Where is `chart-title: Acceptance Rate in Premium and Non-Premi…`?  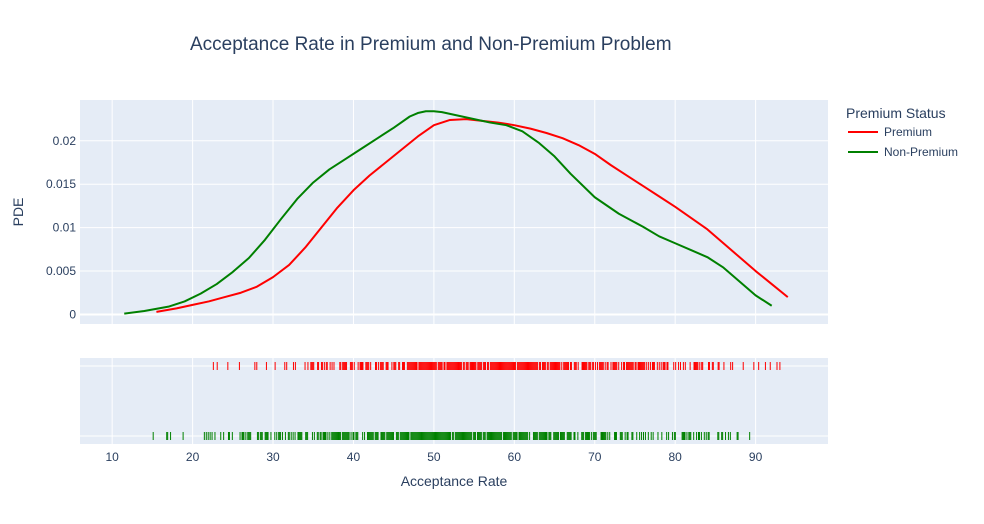 chart-title: Acceptance Rate in Premium and Non-Premi… is located at coordinates (431, 44).